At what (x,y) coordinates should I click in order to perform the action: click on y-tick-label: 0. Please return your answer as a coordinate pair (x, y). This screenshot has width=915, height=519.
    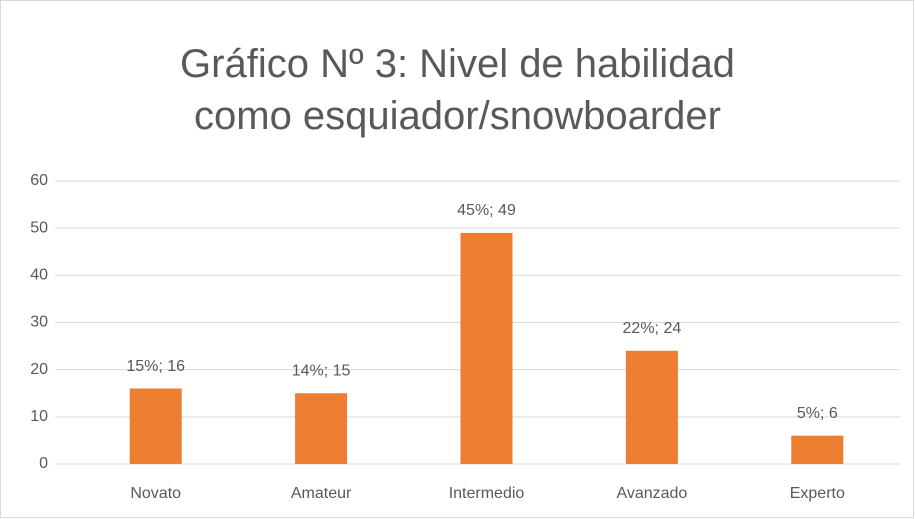
    Looking at the image, I should click on (43, 463).